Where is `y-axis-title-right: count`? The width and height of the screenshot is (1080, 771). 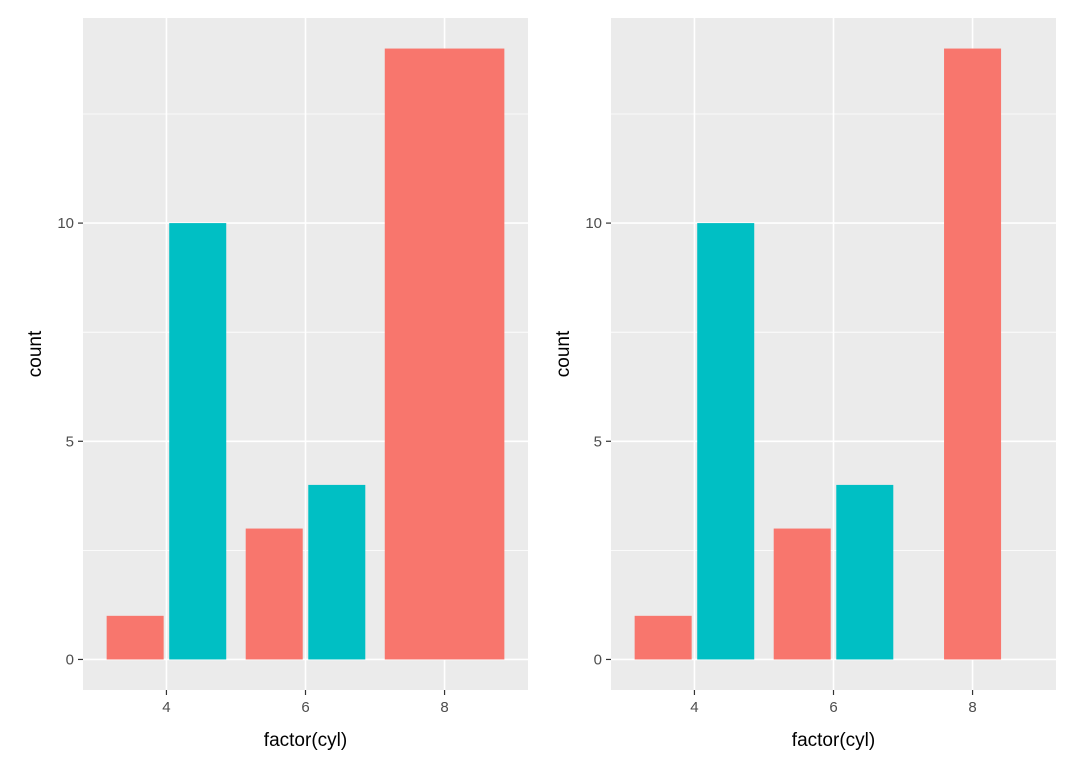
y-axis-title-right: count is located at coordinates (563, 353).